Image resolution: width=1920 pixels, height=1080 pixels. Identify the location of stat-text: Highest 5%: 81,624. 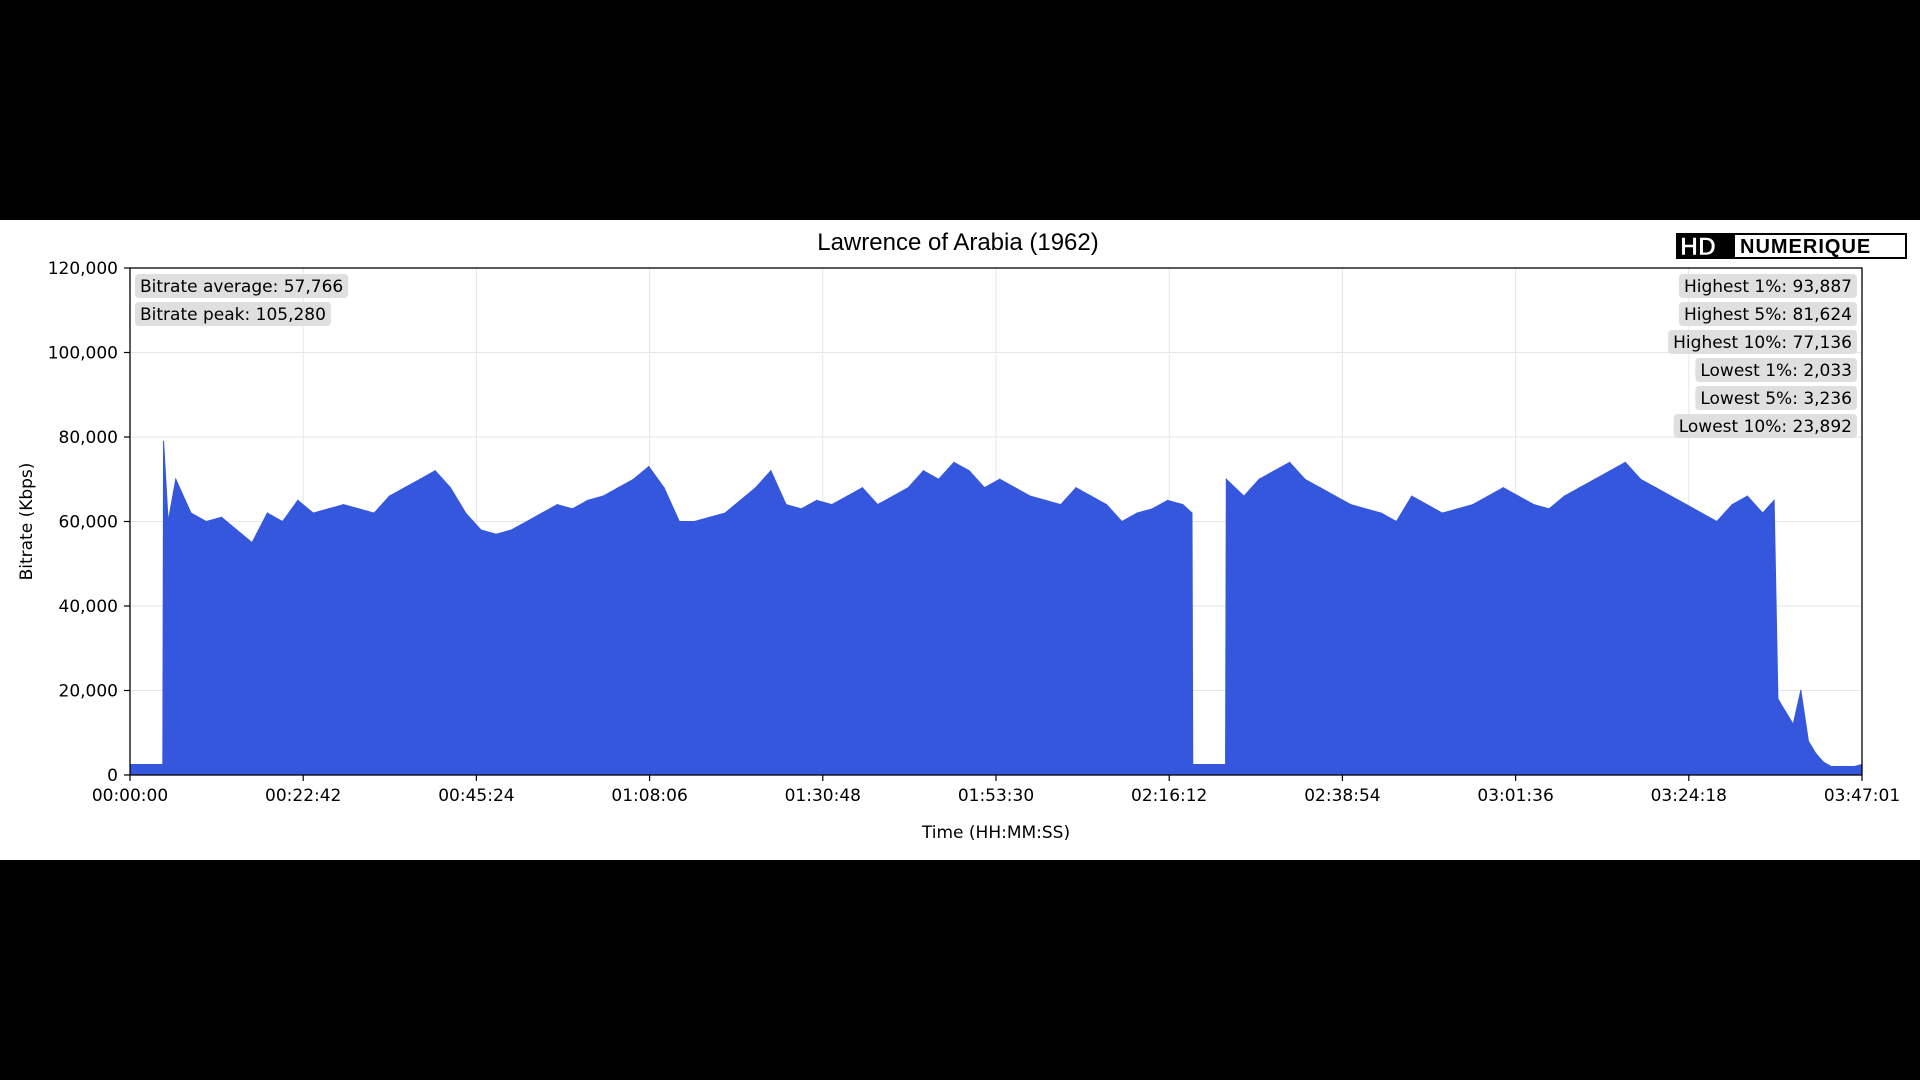
(1768, 315).